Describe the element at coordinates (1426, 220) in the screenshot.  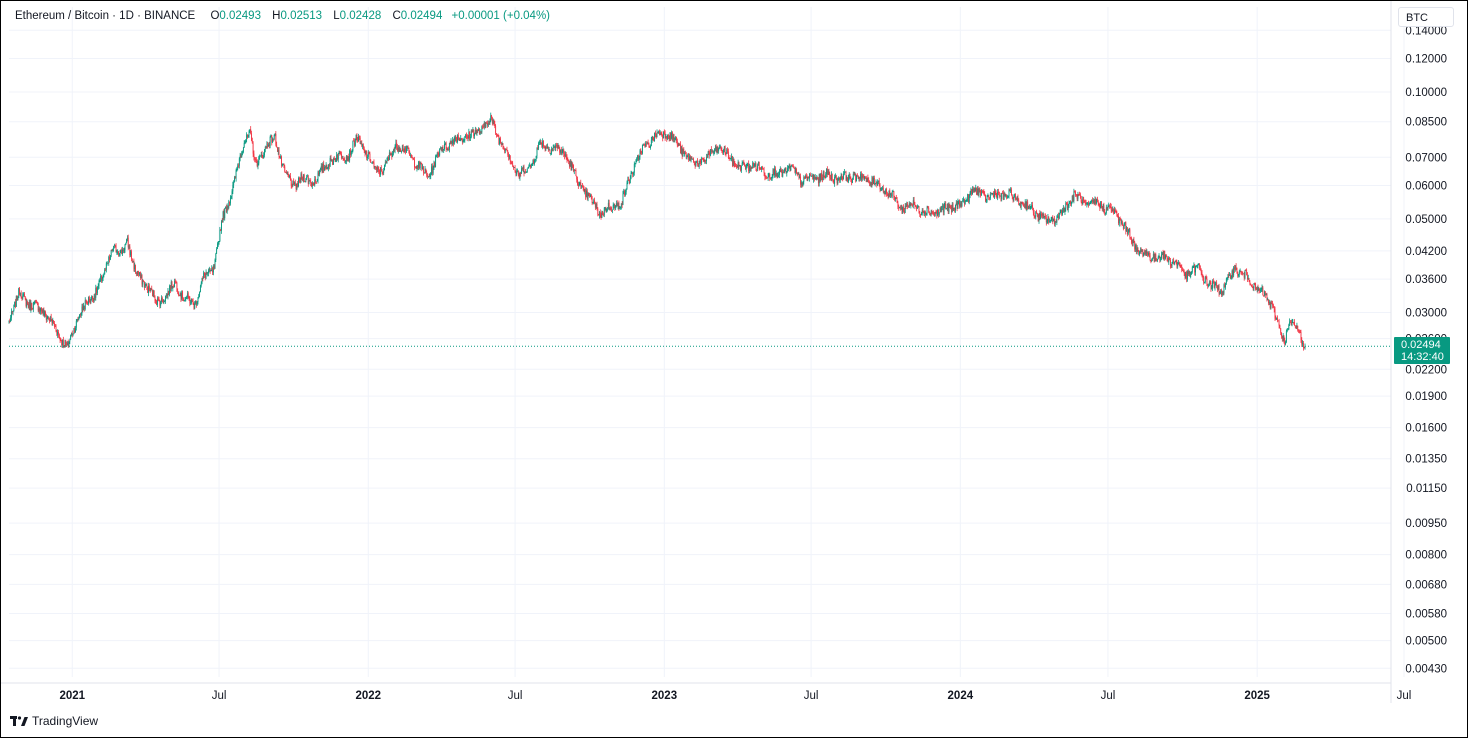
I see `y-tick-label: 0.05000` at that location.